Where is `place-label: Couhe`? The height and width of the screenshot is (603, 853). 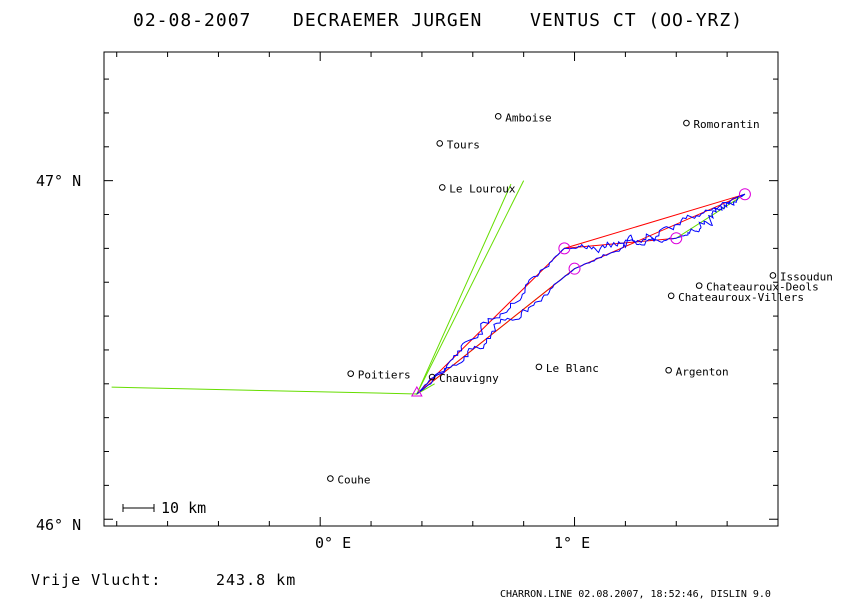
place-label: Couhe is located at coordinates (353, 480).